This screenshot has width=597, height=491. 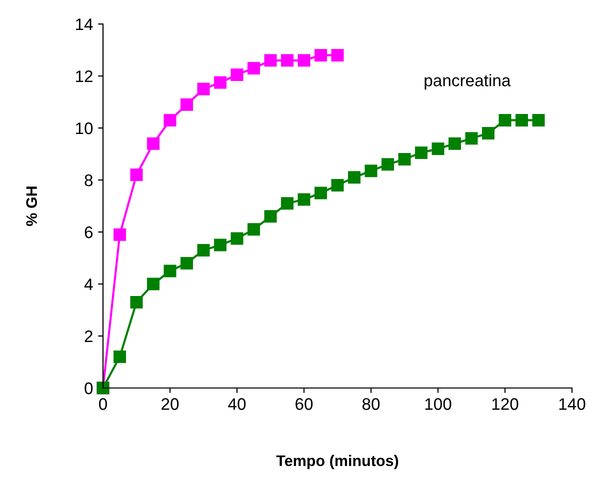 What do you see at coordinates (505, 404) in the screenshot?
I see `x-tick-label: 120` at bounding box center [505, 404].